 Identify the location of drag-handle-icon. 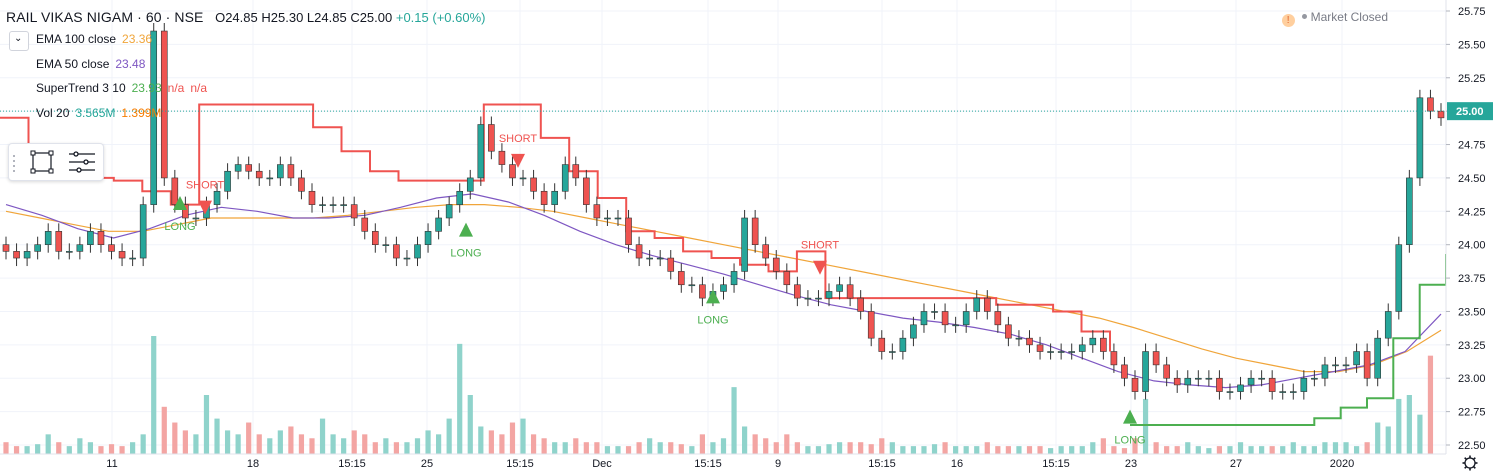
(15, 162).